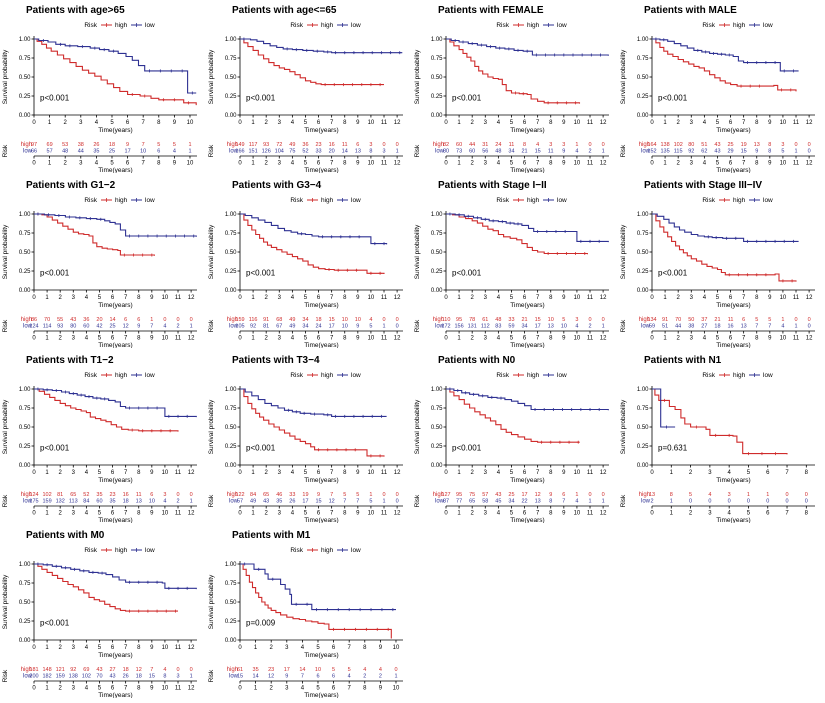  Describe the element at coordinates (473, 514) in the screenshot. I see `risk-x-tick-label: 2` at that location.